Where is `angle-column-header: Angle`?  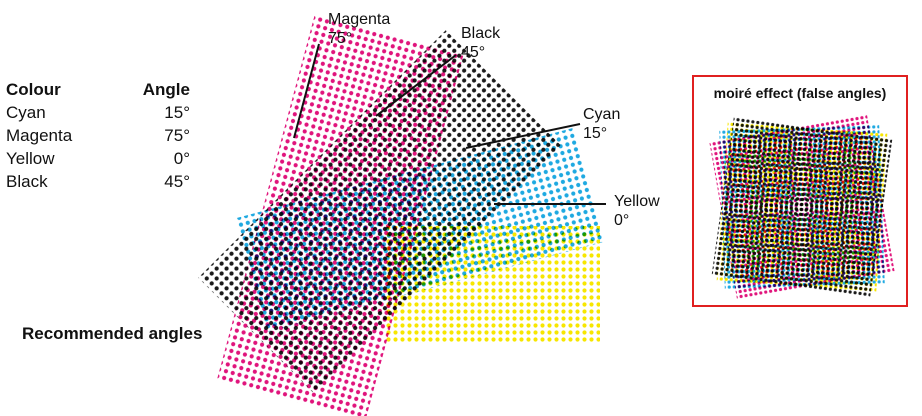
angle-column-header: Angle is located at coordinates (166, 89).